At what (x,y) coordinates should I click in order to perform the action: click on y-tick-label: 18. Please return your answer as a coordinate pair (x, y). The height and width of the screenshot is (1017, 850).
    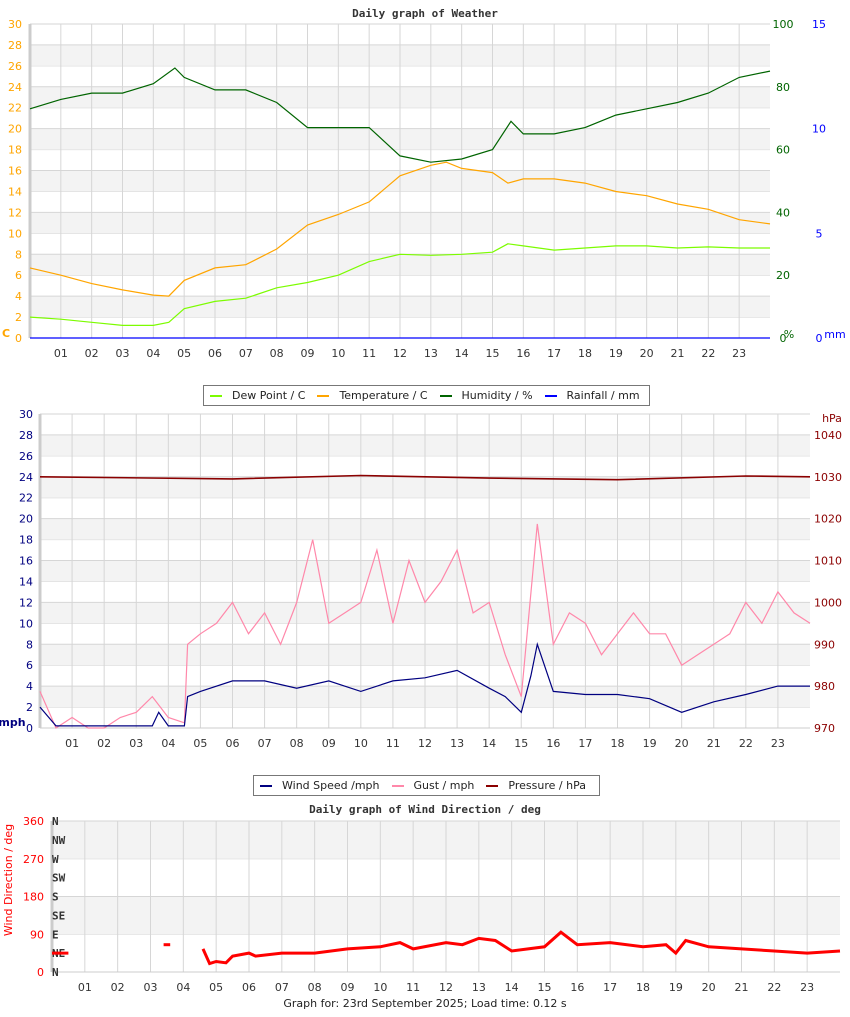
    Looking at the image, I should click on (15, 150).